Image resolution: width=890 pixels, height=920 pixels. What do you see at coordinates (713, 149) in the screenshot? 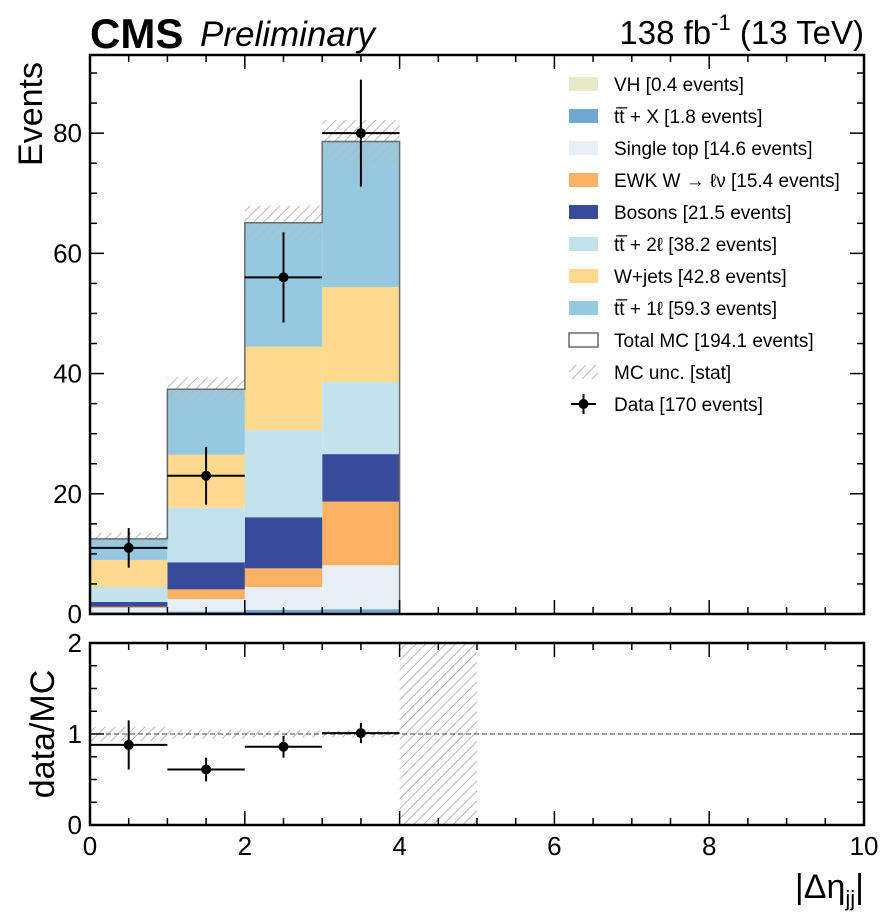
I see `legend-label: Single top [14.6 events]` at bounding box center [713, 149].